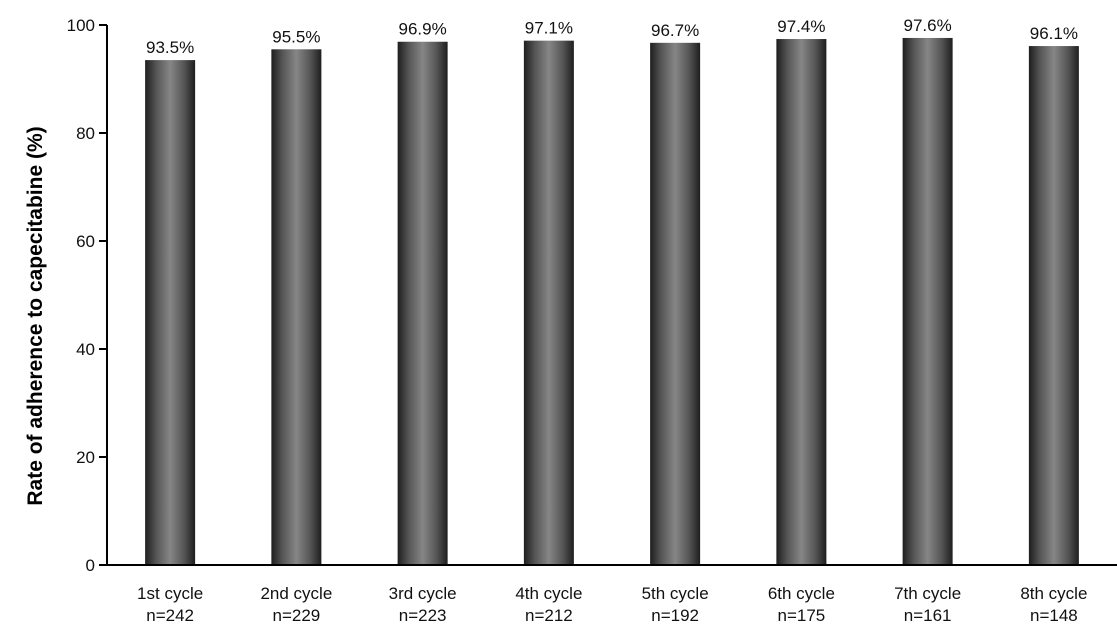 The height and width of the screenshot is (626, 1117). What do you see at coordinates (170, 47) in the screenshot?
I see `data-label-1: 93.5%` at bounding box center [170, 47].